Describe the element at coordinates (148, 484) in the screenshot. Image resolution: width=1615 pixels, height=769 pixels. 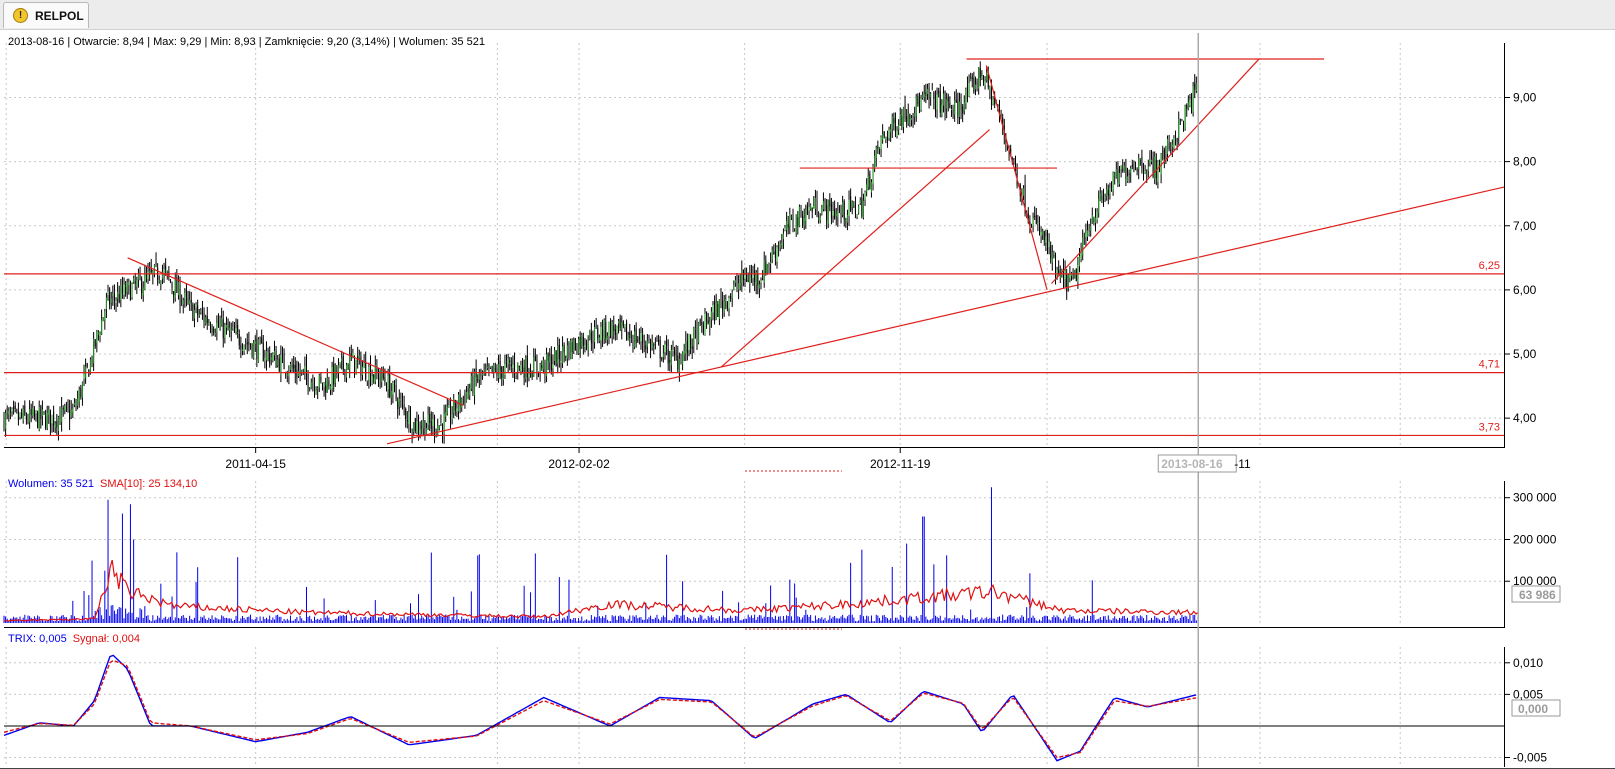
I see `sma-legend-label: SMA[10]: 25 134,10` at that location.